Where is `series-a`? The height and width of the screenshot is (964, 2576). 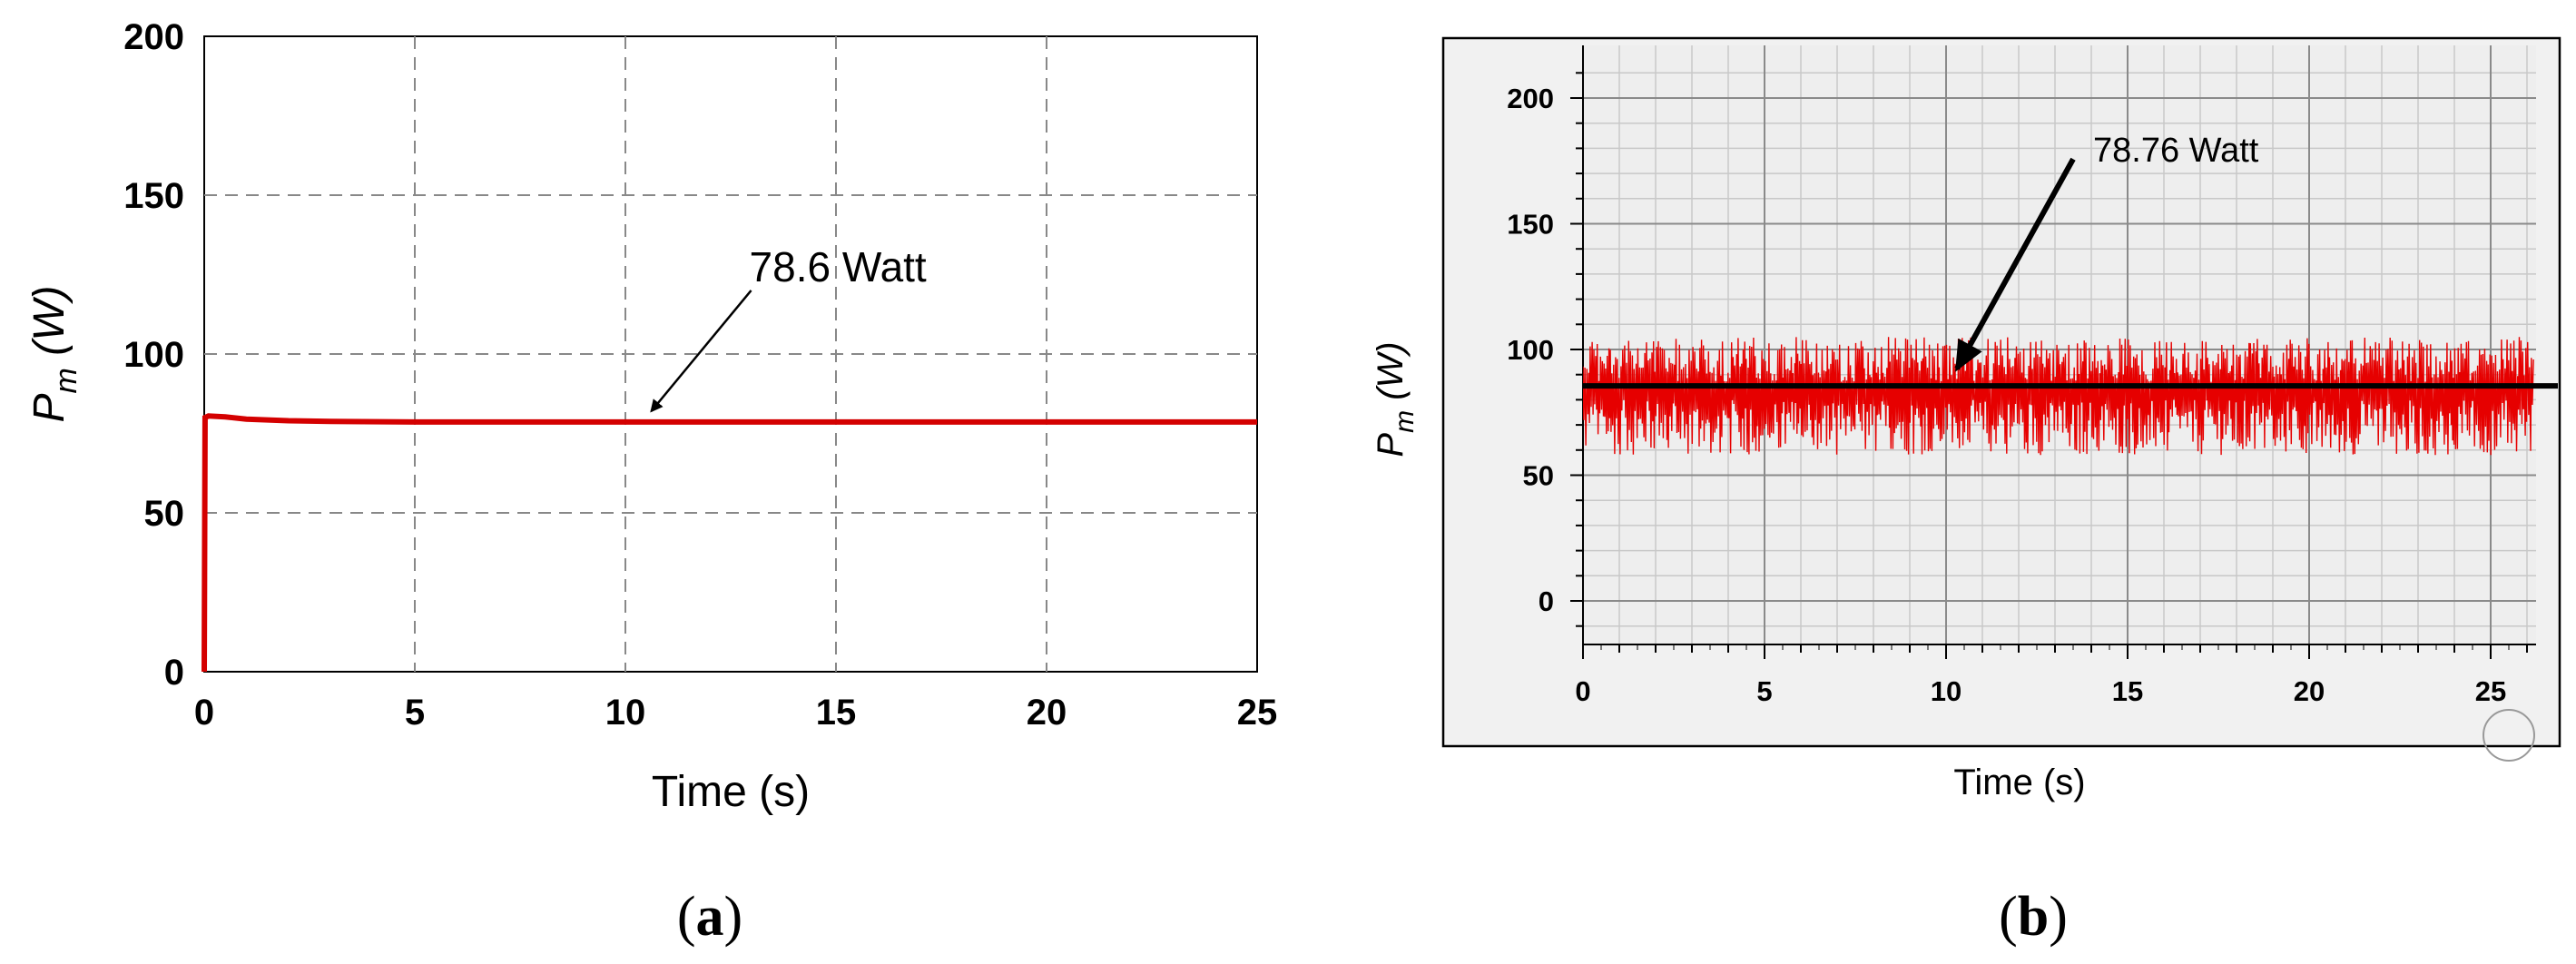
series-a is located at coordinates (729, 543).